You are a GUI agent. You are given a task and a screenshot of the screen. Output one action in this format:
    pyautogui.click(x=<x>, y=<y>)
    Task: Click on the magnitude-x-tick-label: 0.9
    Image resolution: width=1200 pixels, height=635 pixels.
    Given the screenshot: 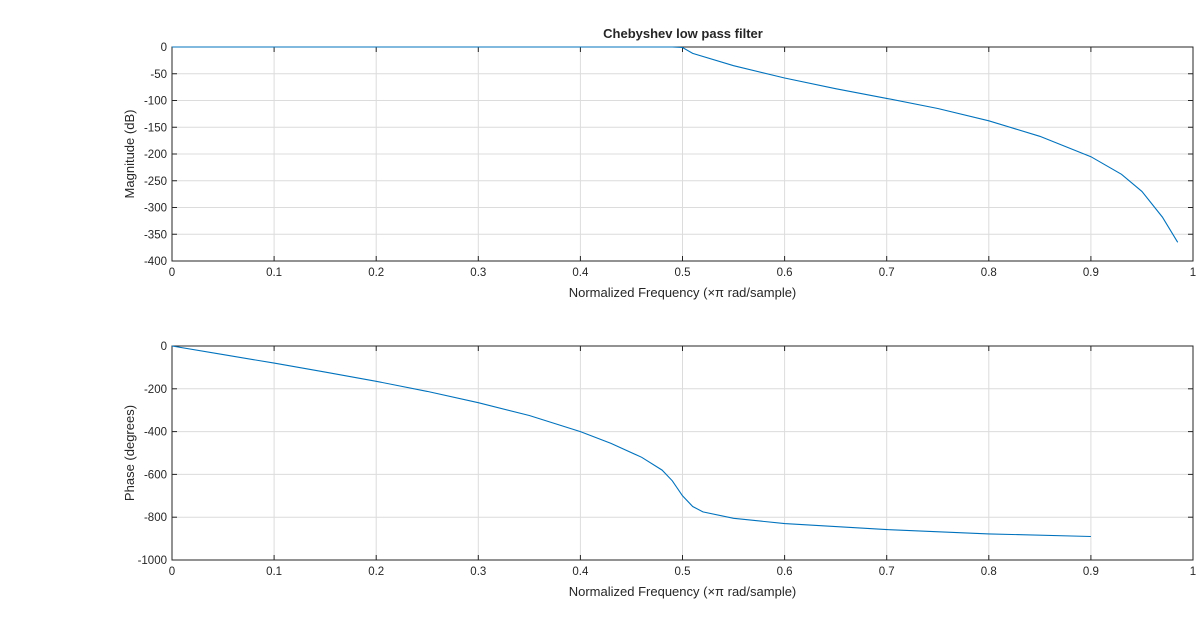 What is the action you would take?
    pyautogui.click(x=1091, y=273)
    